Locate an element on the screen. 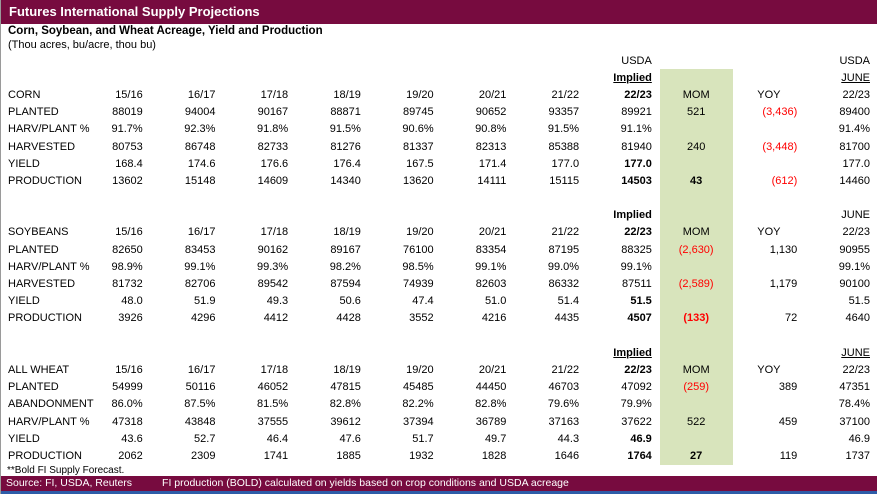 This screenshot has height=494, width=877. page-title: Futures International Supply Projections is located at coordinates (134, 11).